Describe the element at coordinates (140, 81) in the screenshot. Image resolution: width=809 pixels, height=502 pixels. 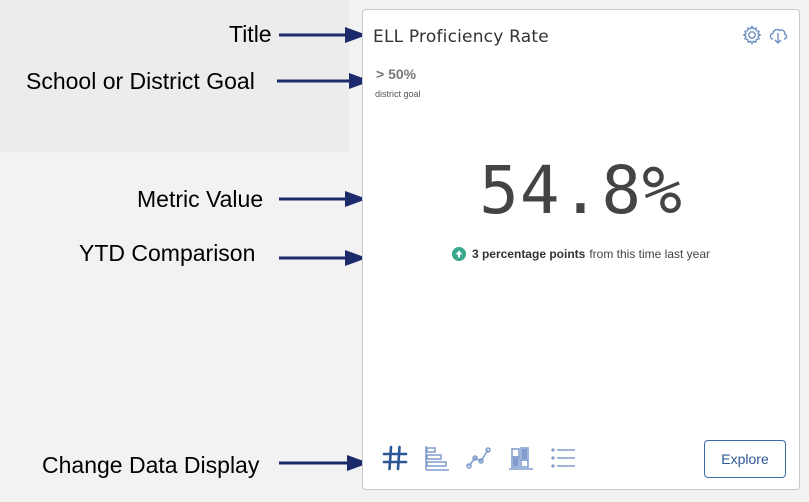
I see `callout-goal: School or District Goal` at that location.